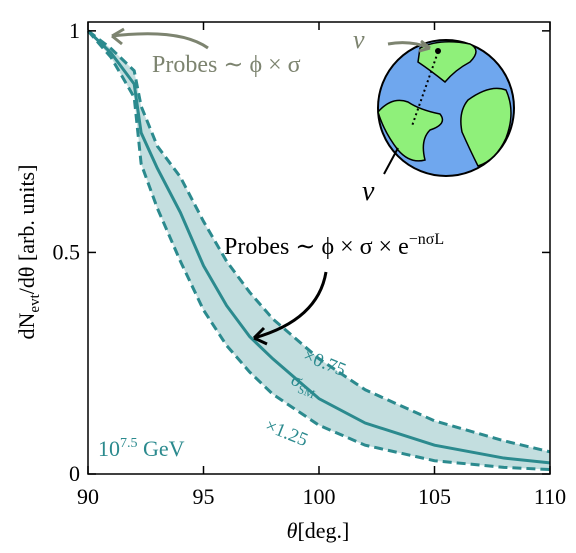  What do you see at coordinates (550, 496) in the screenshot?
I see `x-tick-label: 110` at bounding box center [550, 496].